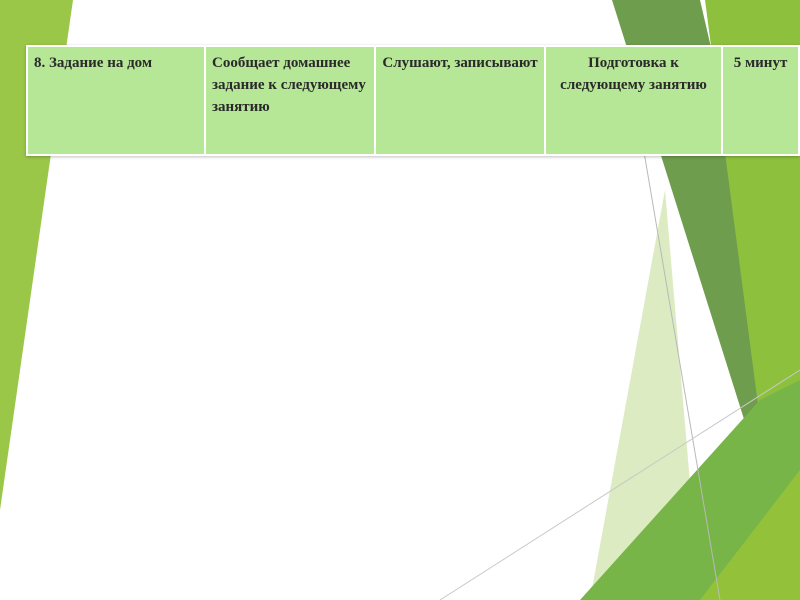  I want to click on bottom-bright-shape, so click(750, 535).